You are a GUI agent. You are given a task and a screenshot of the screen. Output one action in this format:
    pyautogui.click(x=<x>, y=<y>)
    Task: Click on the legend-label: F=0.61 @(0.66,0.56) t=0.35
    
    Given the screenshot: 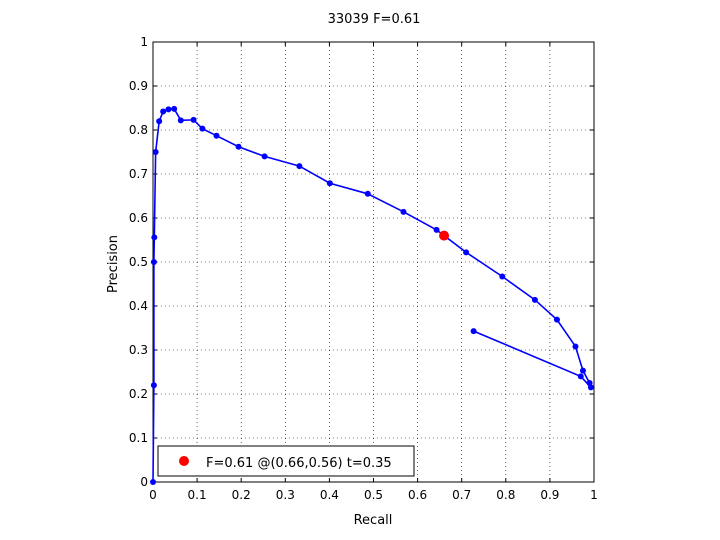 What is the action you would take?
    pyautogui.click(x=299, y=463)
    